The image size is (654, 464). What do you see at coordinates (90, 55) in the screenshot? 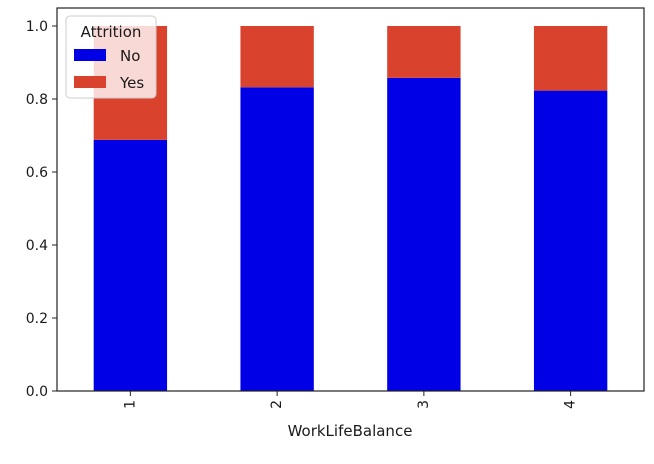
I see `legend-swatch-no` at bounding box center [90, 55].